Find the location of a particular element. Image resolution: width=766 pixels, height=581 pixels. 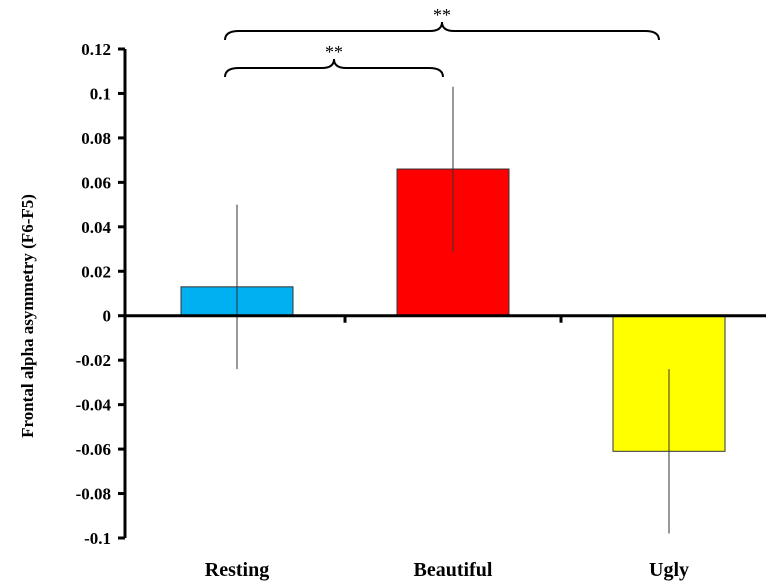

significance-group: ** ** is located at coordinates (442, 41).